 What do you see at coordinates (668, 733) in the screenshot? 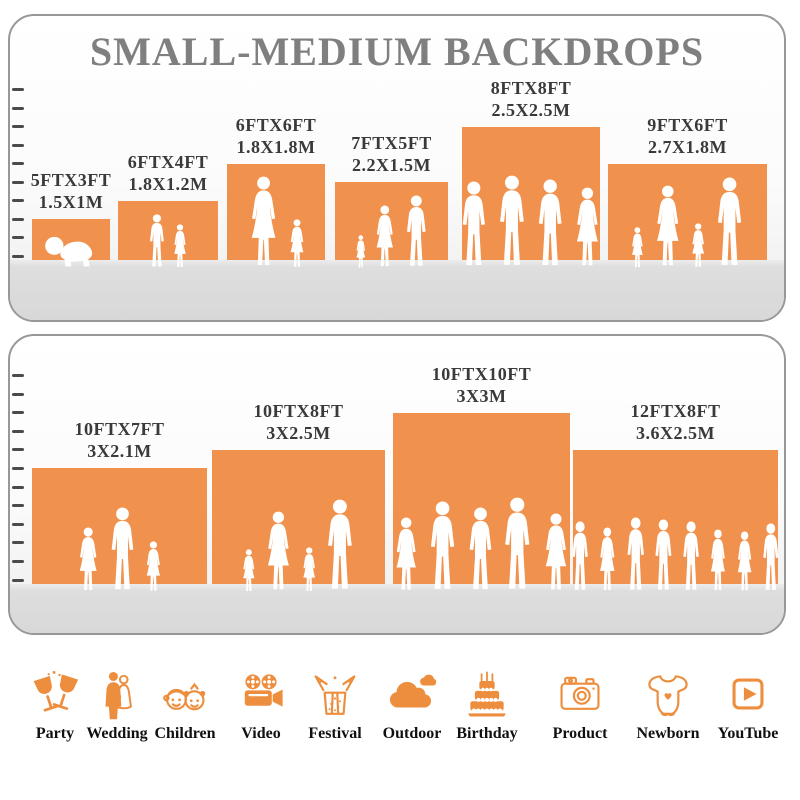
I see `category-label: Newborn` at bounding box center [668, 733].